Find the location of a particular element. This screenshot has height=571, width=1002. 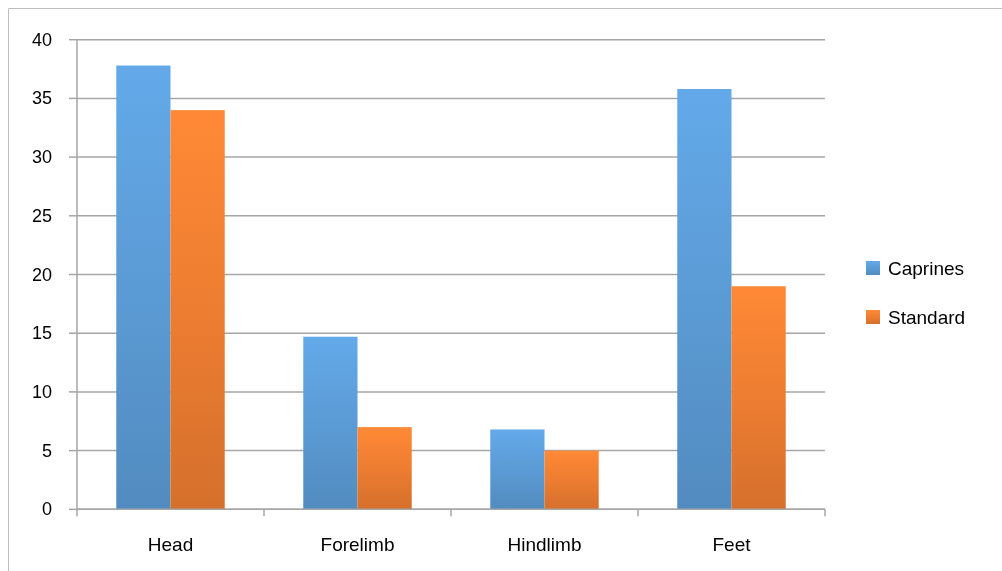

legend-label: Standard is located at coordinates (927, 317).